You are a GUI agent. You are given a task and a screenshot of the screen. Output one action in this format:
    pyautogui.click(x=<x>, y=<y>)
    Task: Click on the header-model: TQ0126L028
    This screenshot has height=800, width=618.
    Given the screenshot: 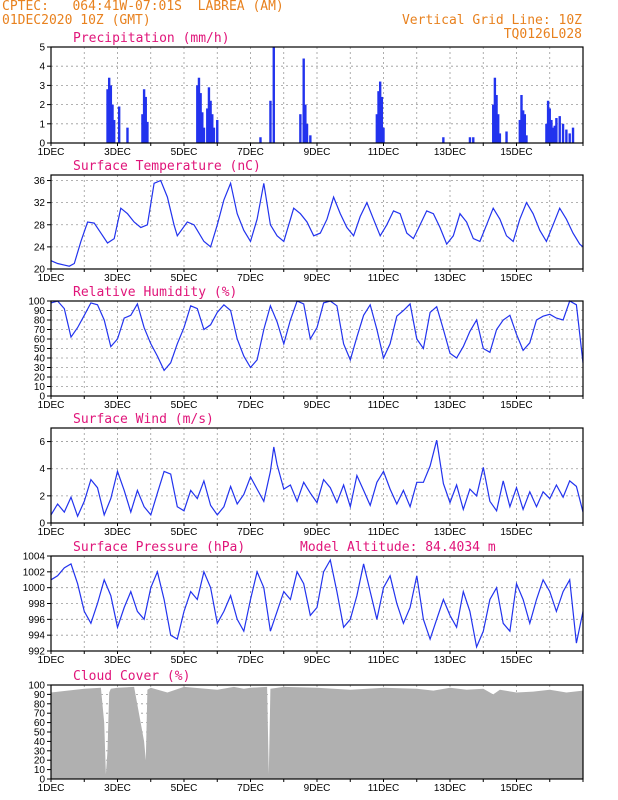 What is the action you would take?
    pyautogui.click(x=542, y=34)
    